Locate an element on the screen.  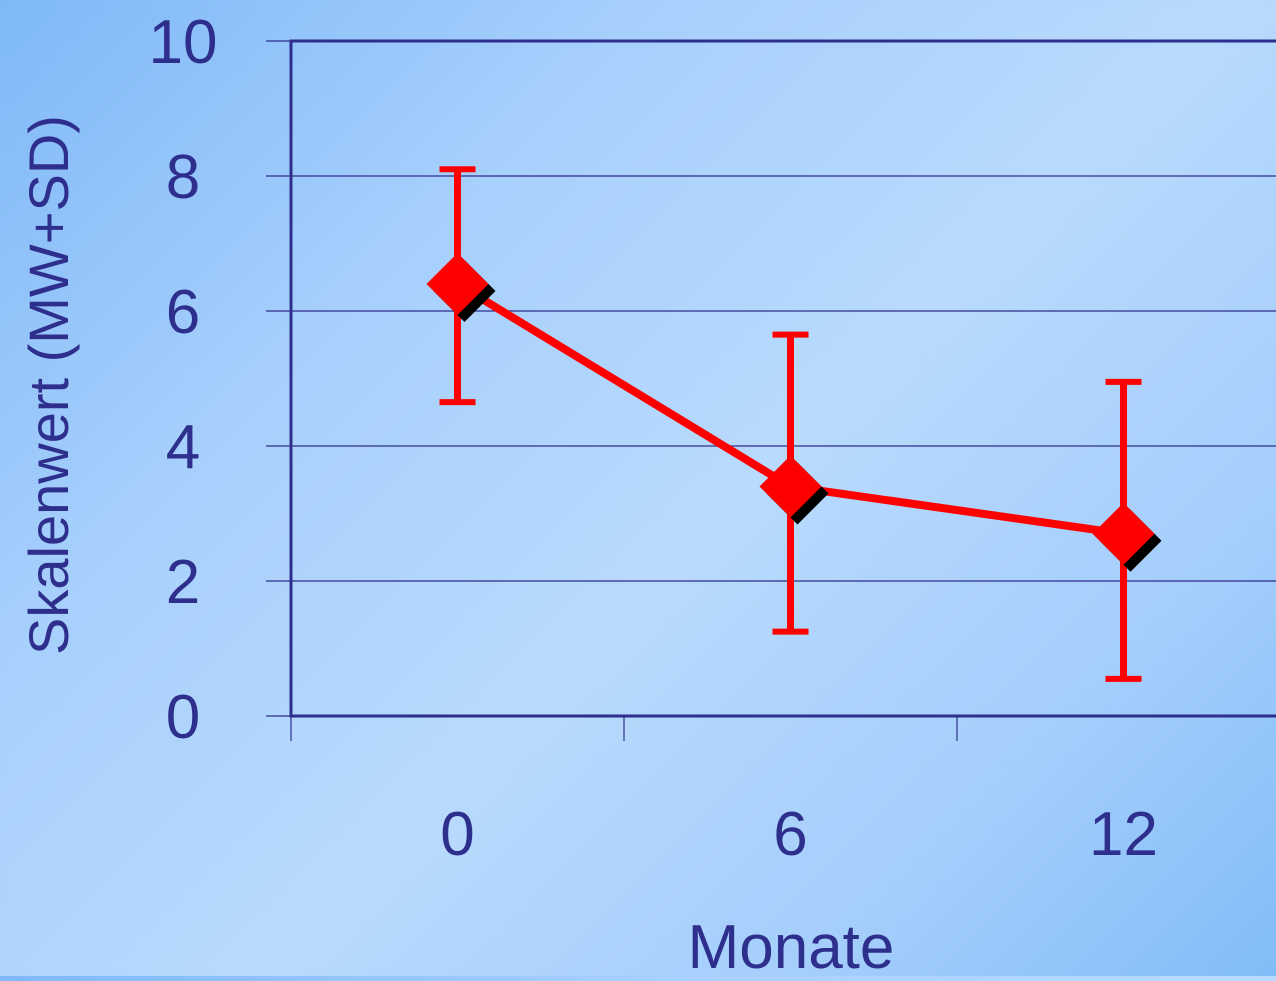
y-tick-label: 2 is located at coordinates (183, 582).